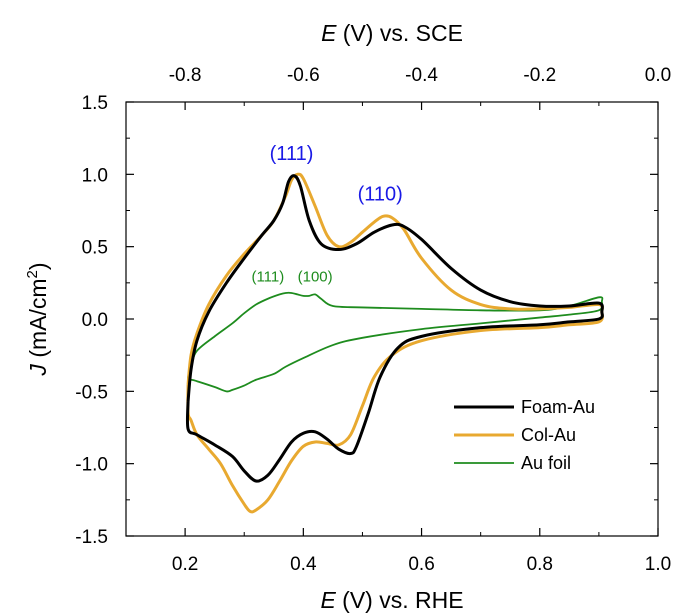 Image resolution: width=681 pixels, height=615 pixels. I want to click on x2-tick-label: -0.2, so click(539, 75).